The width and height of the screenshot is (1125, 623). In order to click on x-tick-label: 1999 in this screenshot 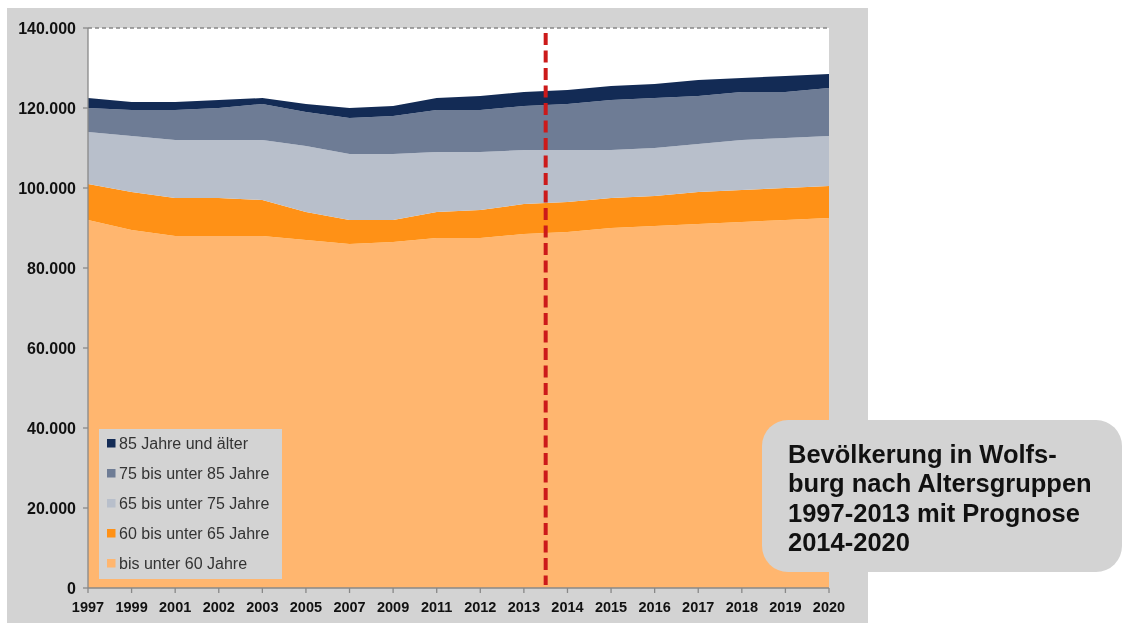, I will do `click(131, 607)`.